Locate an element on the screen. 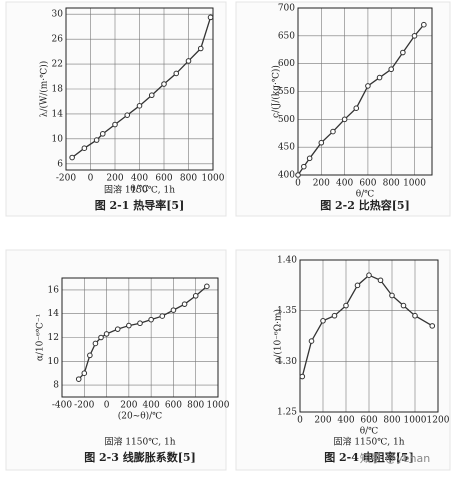 Image resolution: width=456 pixels, height=479 pixels. y-tick-label: 12 is located at coordinates (53, 338).